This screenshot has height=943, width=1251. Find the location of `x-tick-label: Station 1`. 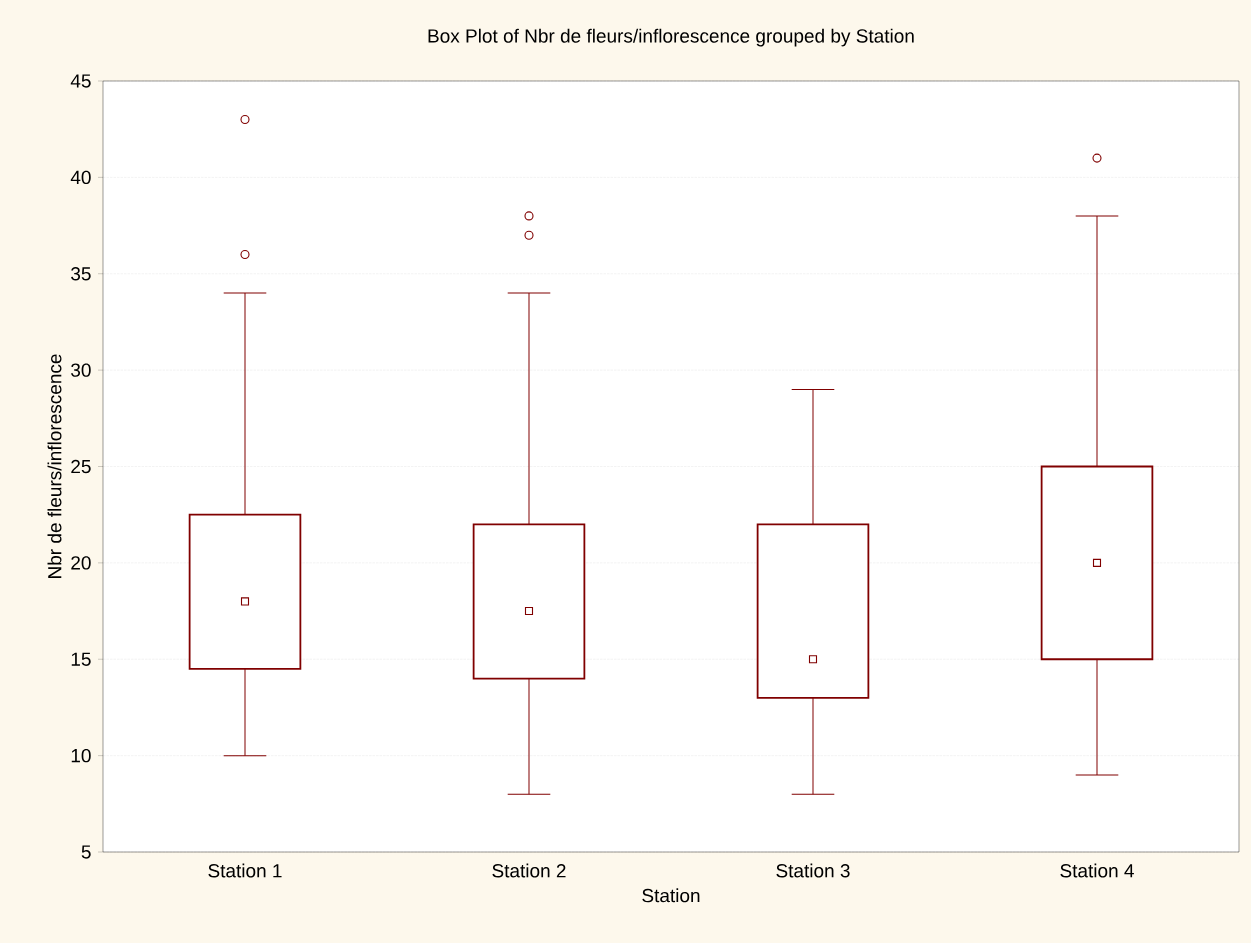

x-tick-label: Station 1 is located at coordinates (245, 870).